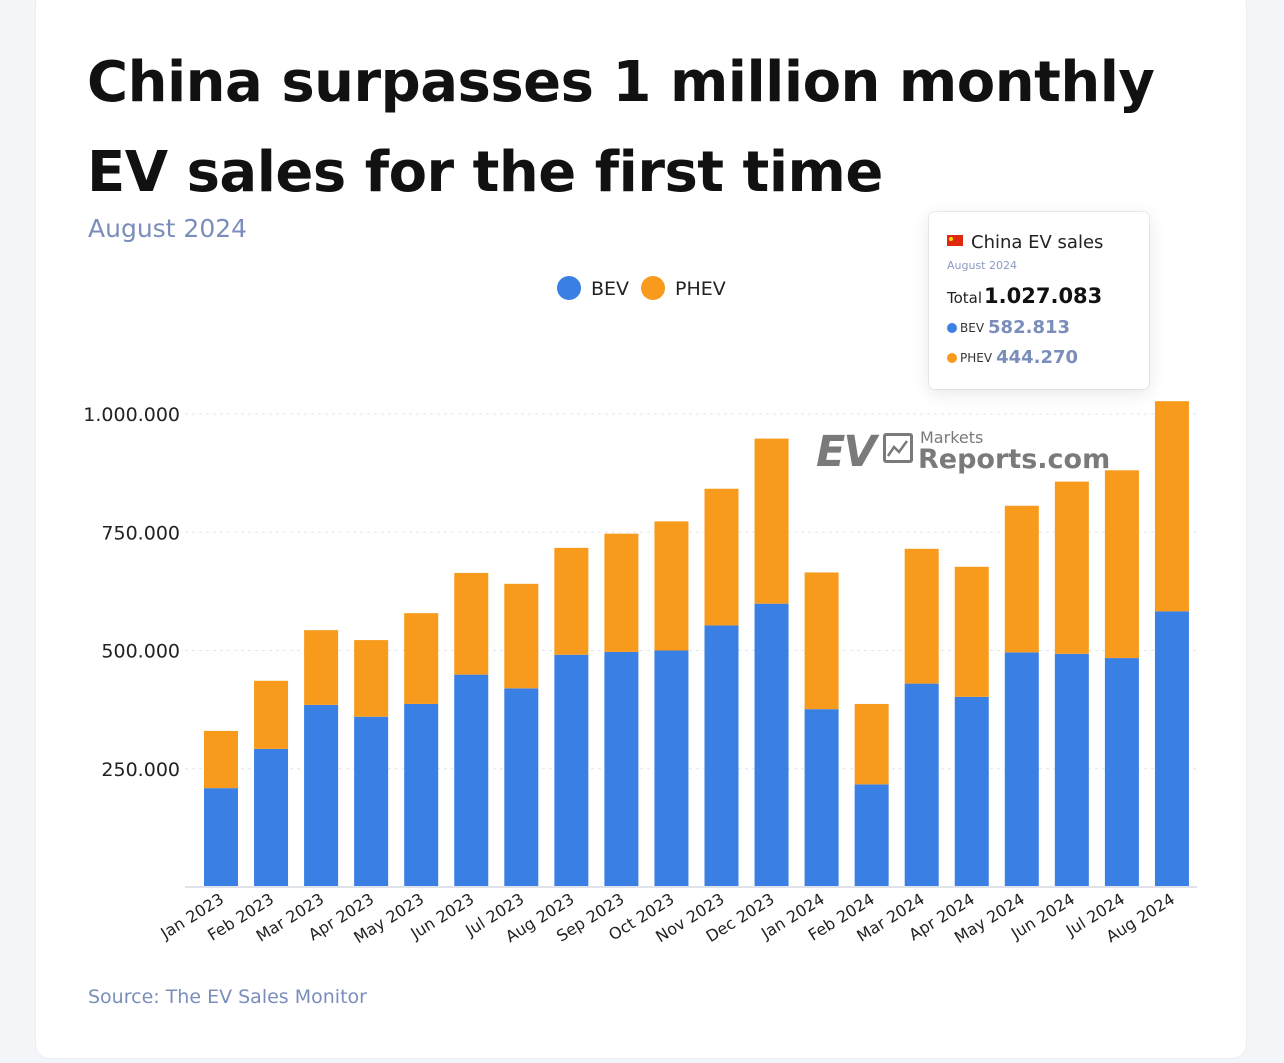 The image size is (1284, 1063). I want to click on y-tick-label: 250.000, so click(140, 770).